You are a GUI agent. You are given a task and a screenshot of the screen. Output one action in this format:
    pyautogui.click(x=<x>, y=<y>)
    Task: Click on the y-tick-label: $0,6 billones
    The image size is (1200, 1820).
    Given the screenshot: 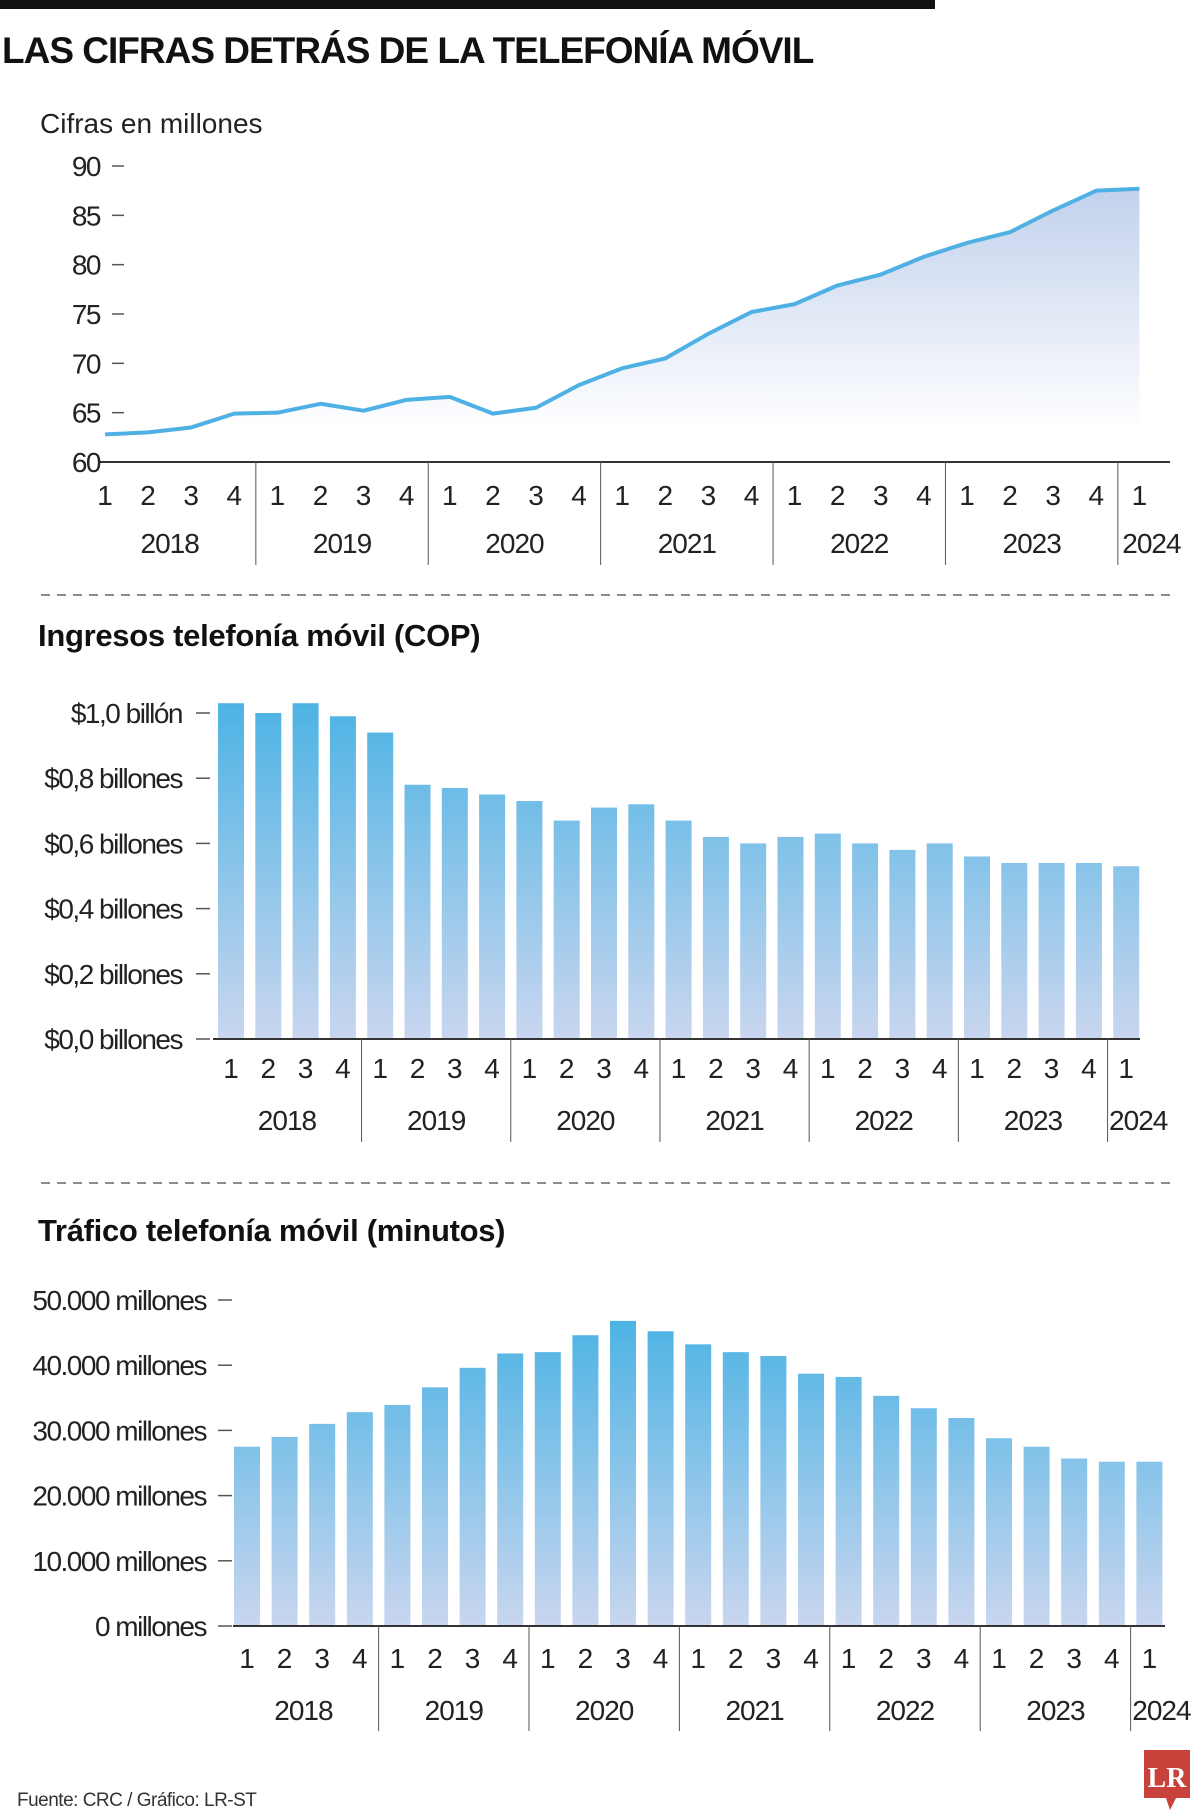 What is the action you would take?
    pyautogui.click(x=113, y=843)
    